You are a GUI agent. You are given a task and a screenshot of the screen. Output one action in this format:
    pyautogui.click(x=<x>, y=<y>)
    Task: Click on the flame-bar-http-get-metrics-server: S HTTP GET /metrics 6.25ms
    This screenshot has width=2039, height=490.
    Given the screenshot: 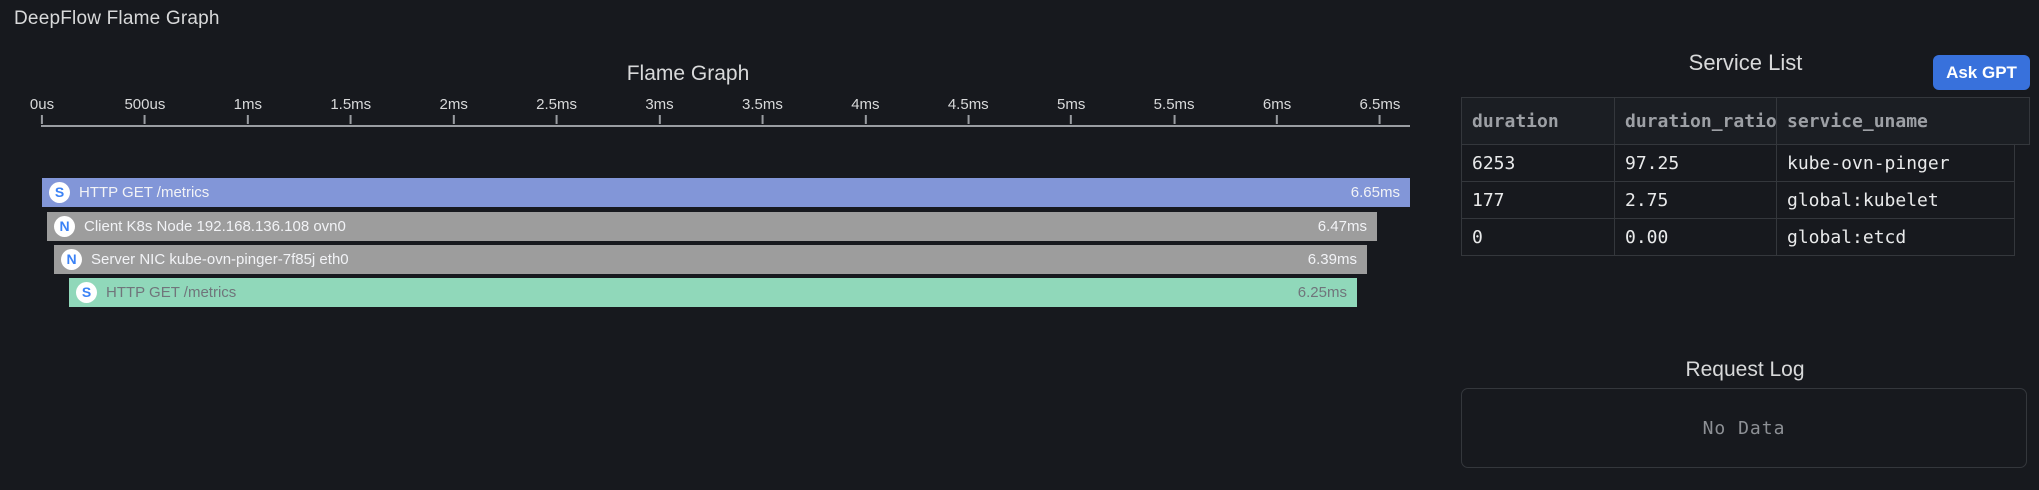 What is the action you would take?
    pyautogui.click(x=713, y=292)
    